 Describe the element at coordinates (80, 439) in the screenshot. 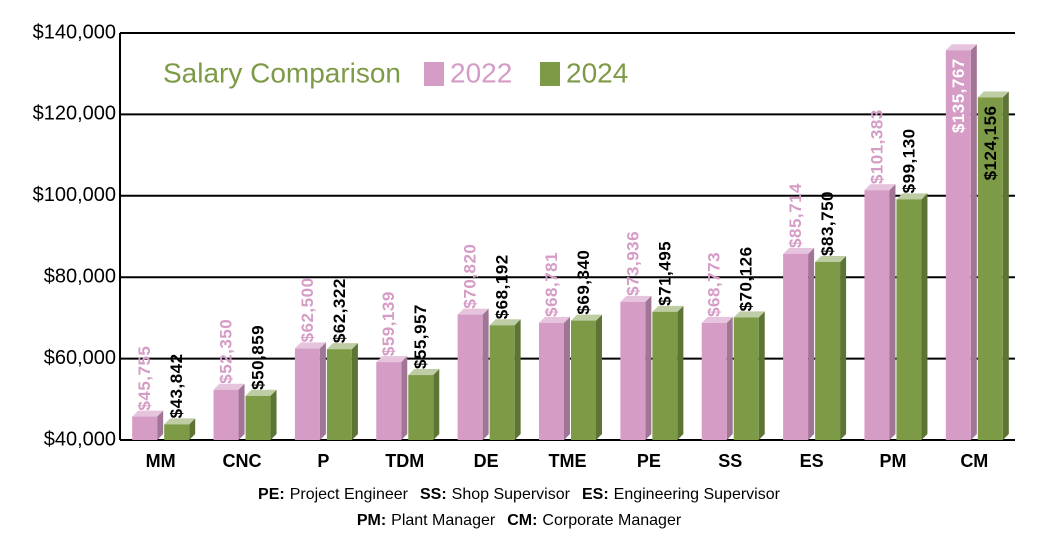

I see `y-tick-label: $40,000` at that location.